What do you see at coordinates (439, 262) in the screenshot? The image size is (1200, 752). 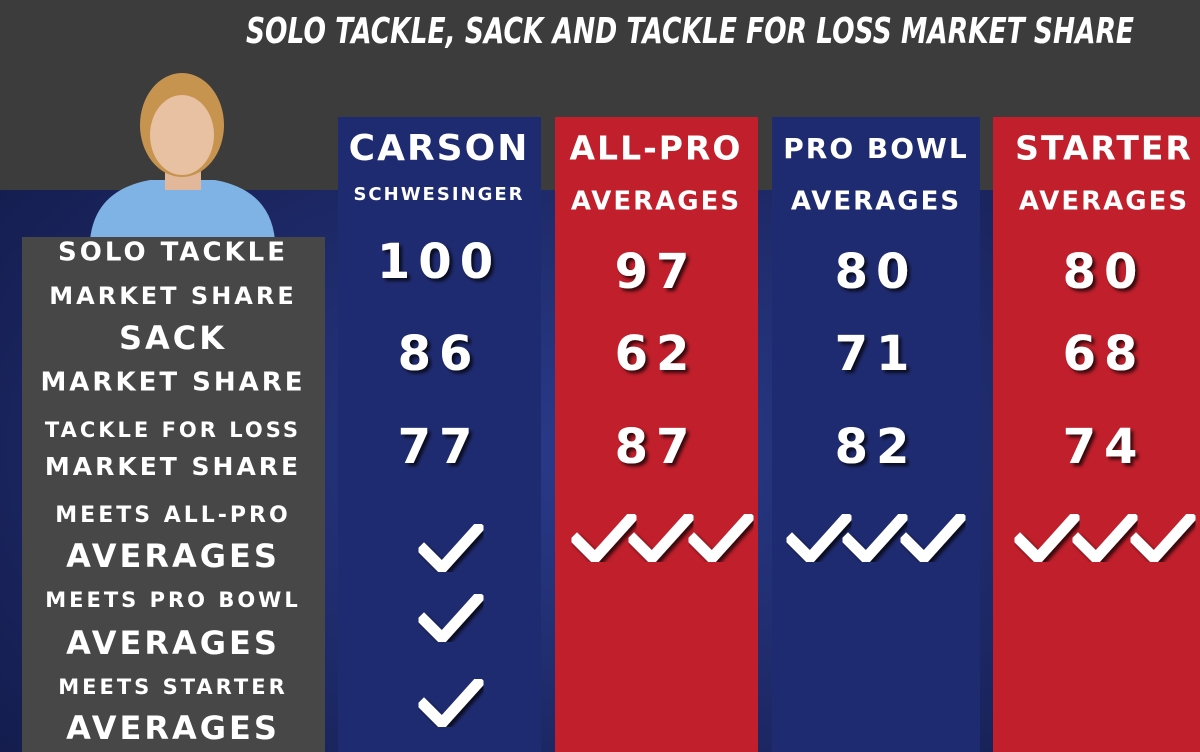 I see `value: 100` at bounding box center [439, 262].